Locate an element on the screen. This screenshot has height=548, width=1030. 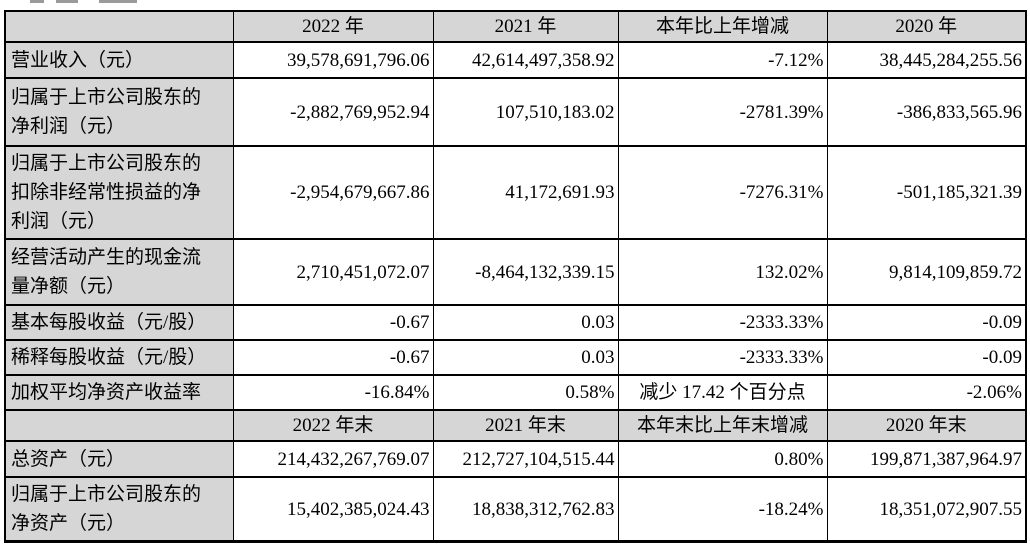
header-2020: 2020 年 is located at coordinates (926, 26).